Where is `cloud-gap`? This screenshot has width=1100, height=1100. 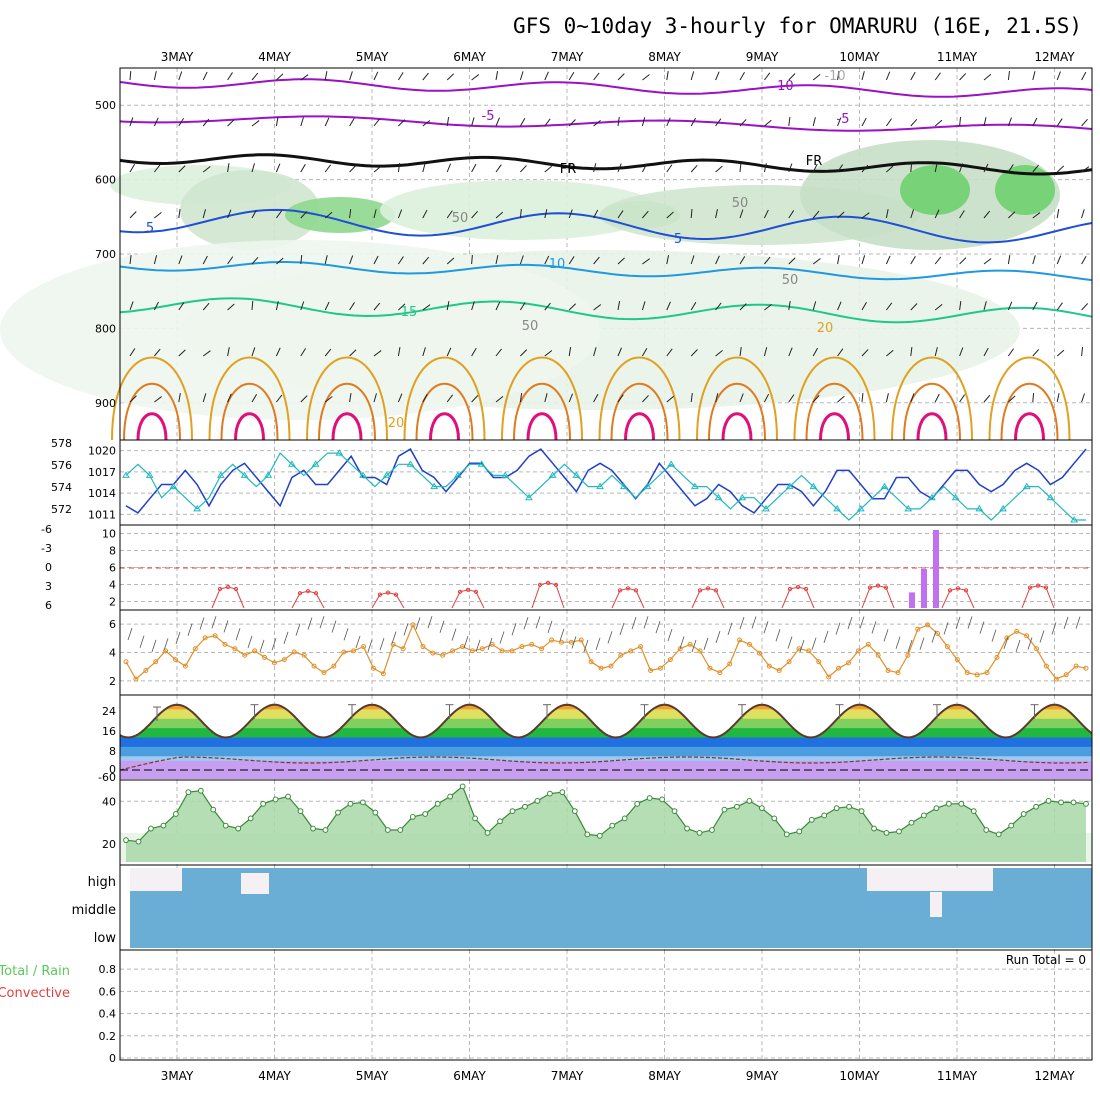
cloud-gap is located at coordinates (930, 879).